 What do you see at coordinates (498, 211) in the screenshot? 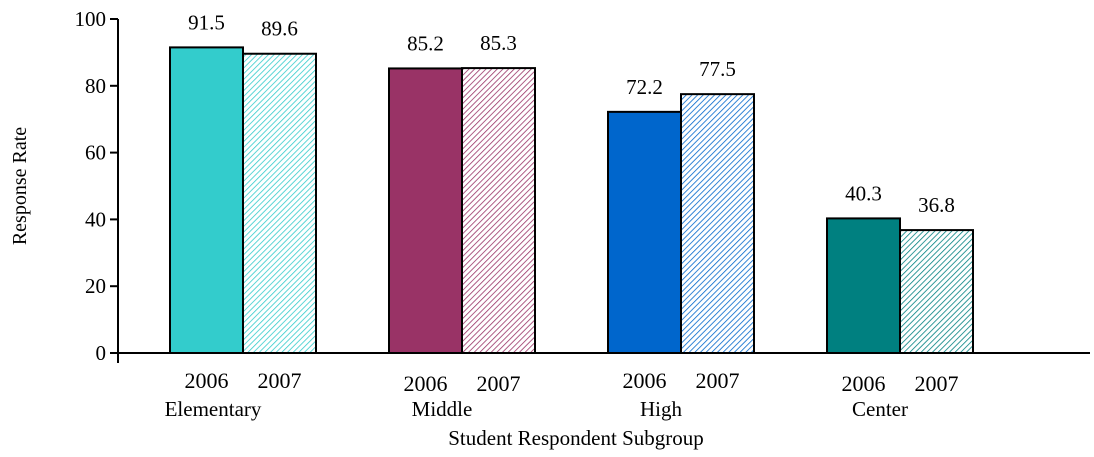
I see `bar-middle-2007` at bounding box center [498, 211].